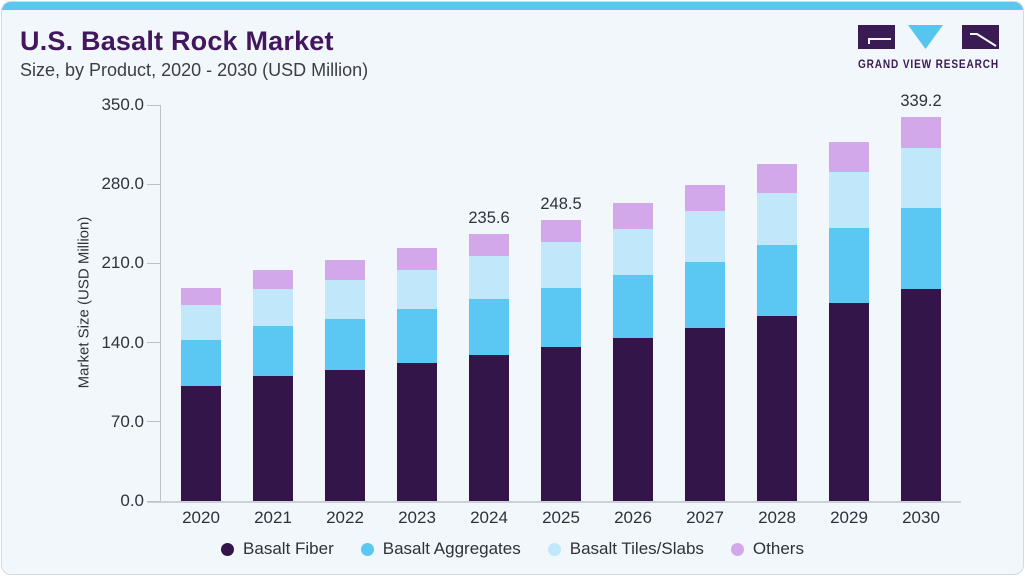 Image resolution: width=1025 pixels, height=576 pixels. What do you see at coordinates (705, 517) in the screenshot?
I see `x-tick-label-2027: 2027` at bounding box center [705, 517].